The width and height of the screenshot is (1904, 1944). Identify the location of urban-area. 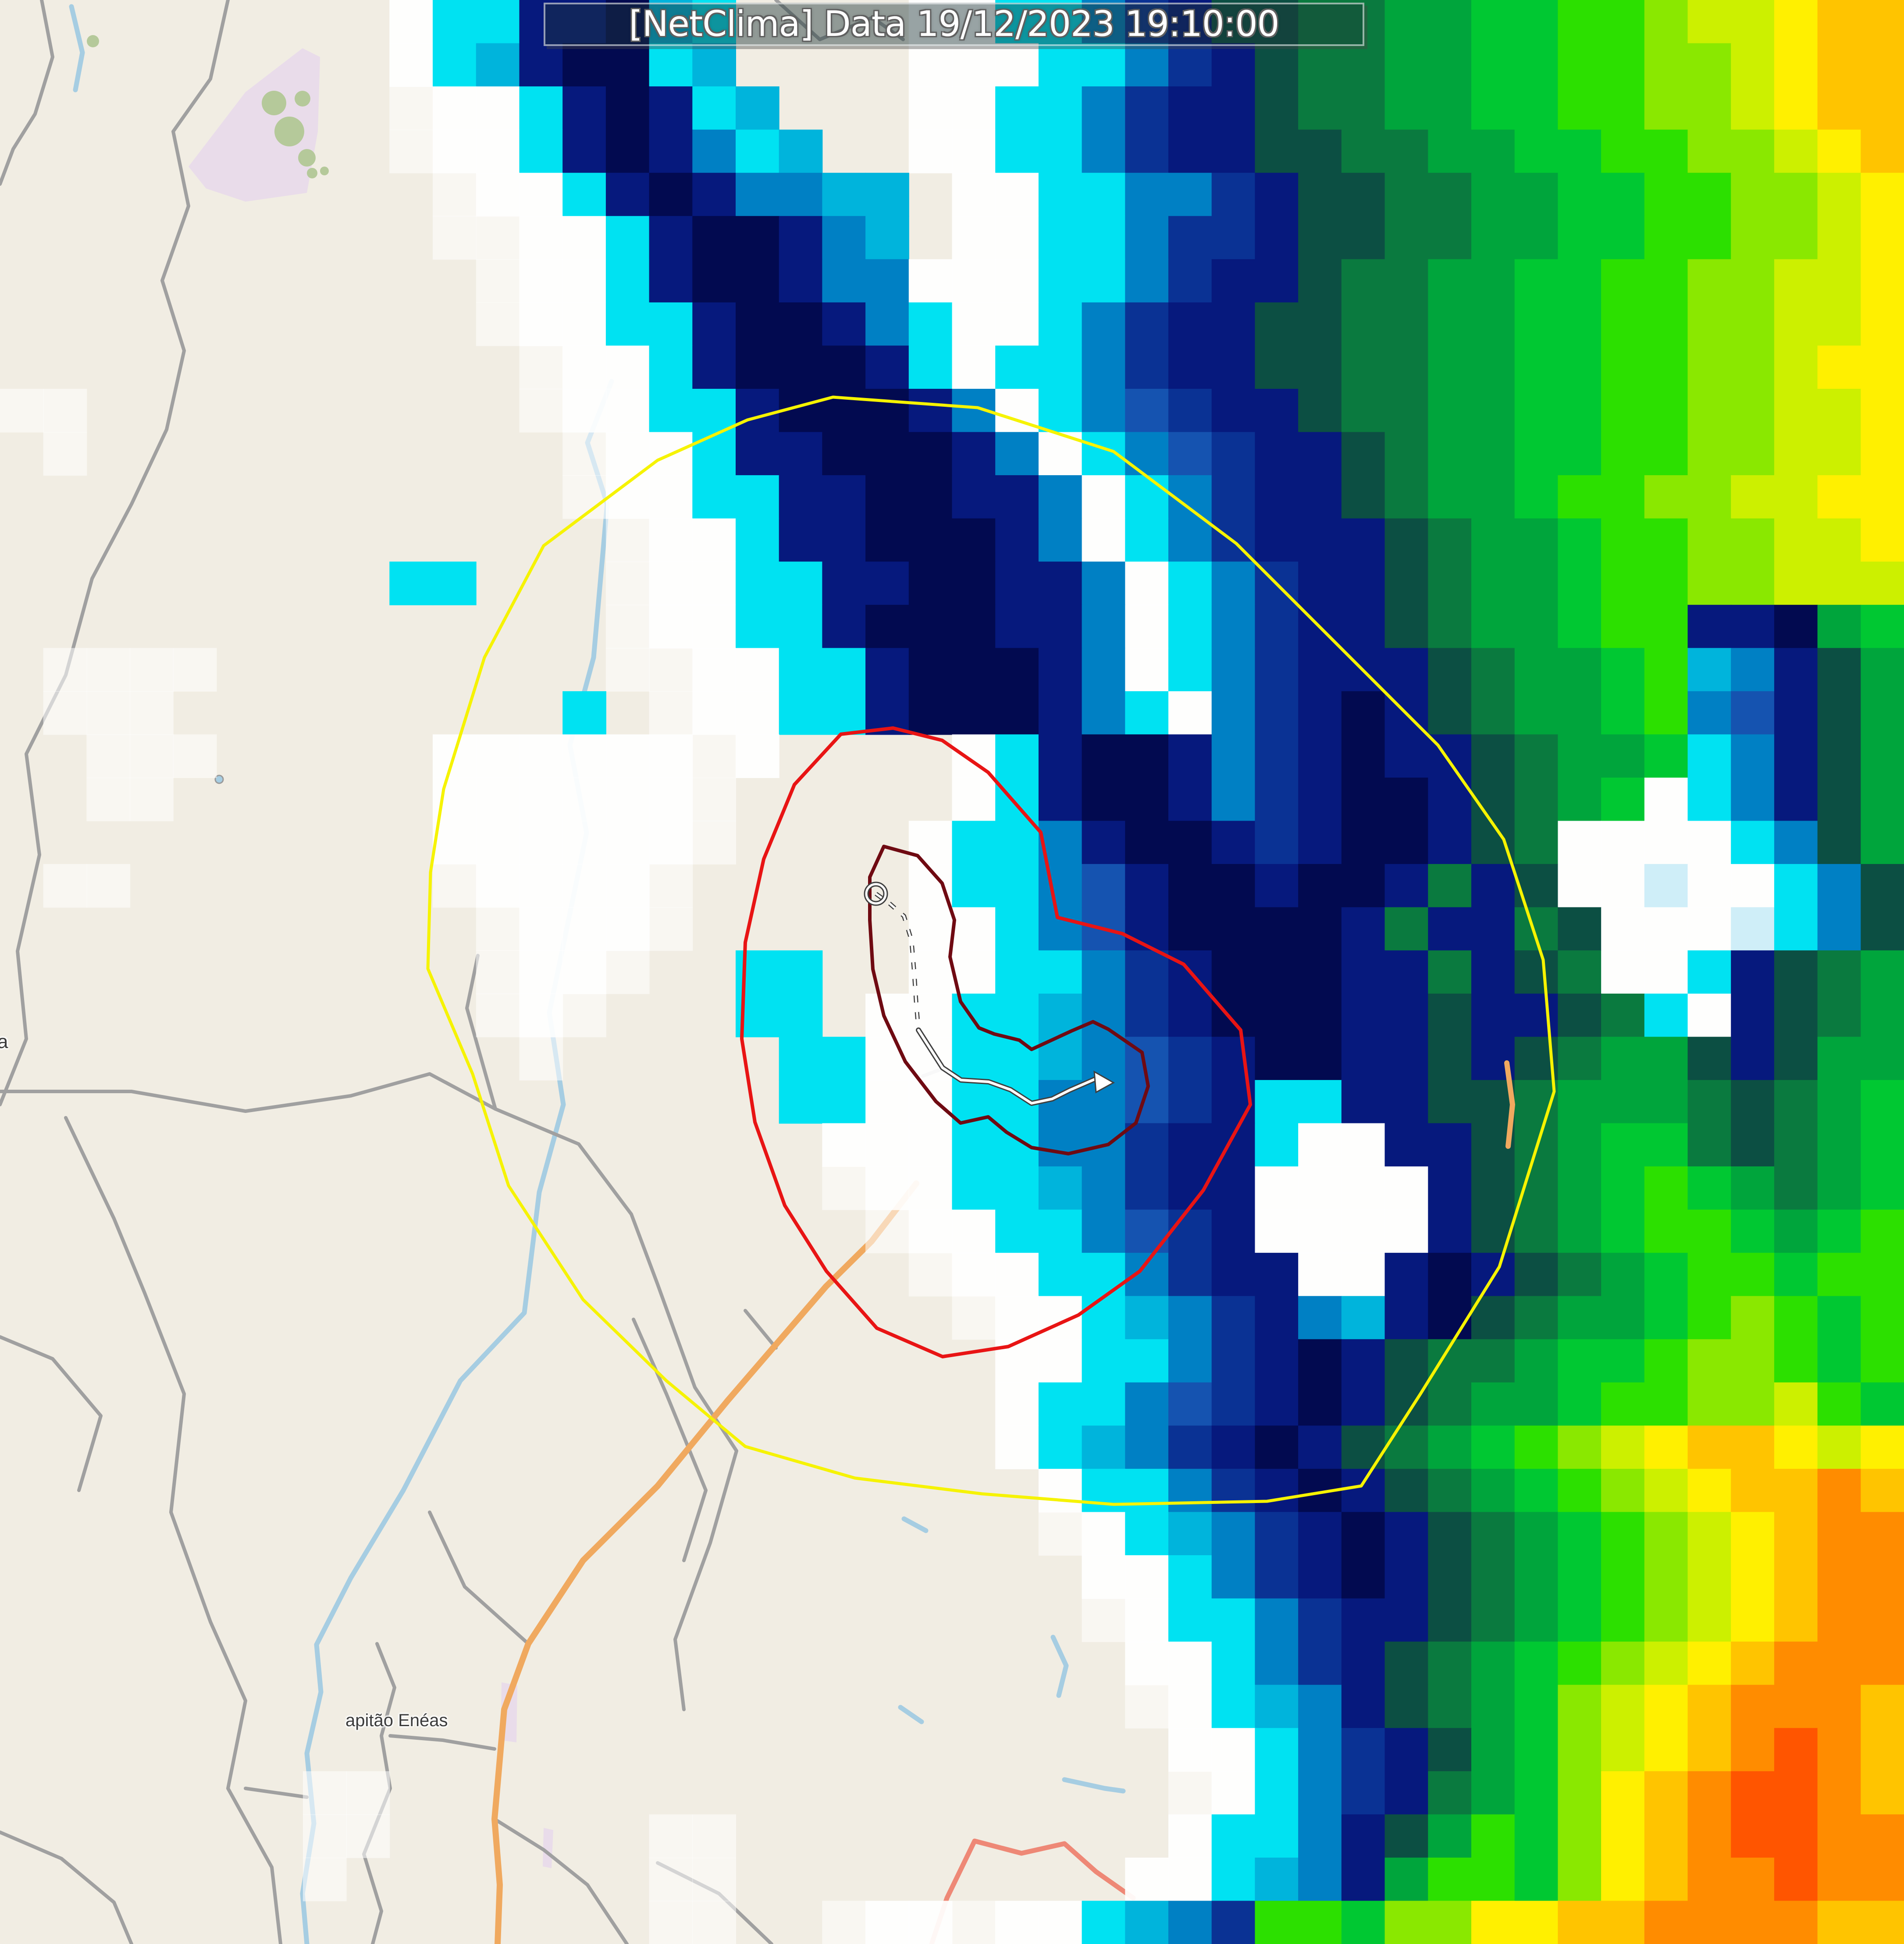
(255, 125).